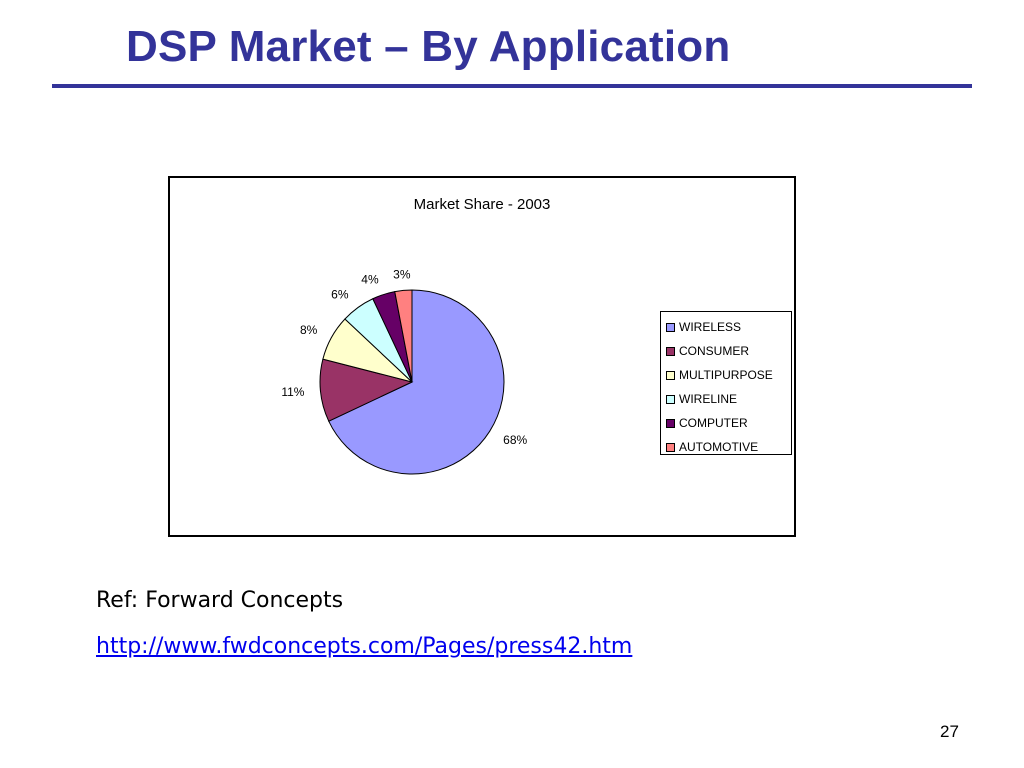 Image resolution: width=1024 pixels, height=768 pixels. What do you see at coordinates (719, 447) in the screenshot?
I see `legend-label: AUTOMOTIVE` at bounding box center [719, 447].